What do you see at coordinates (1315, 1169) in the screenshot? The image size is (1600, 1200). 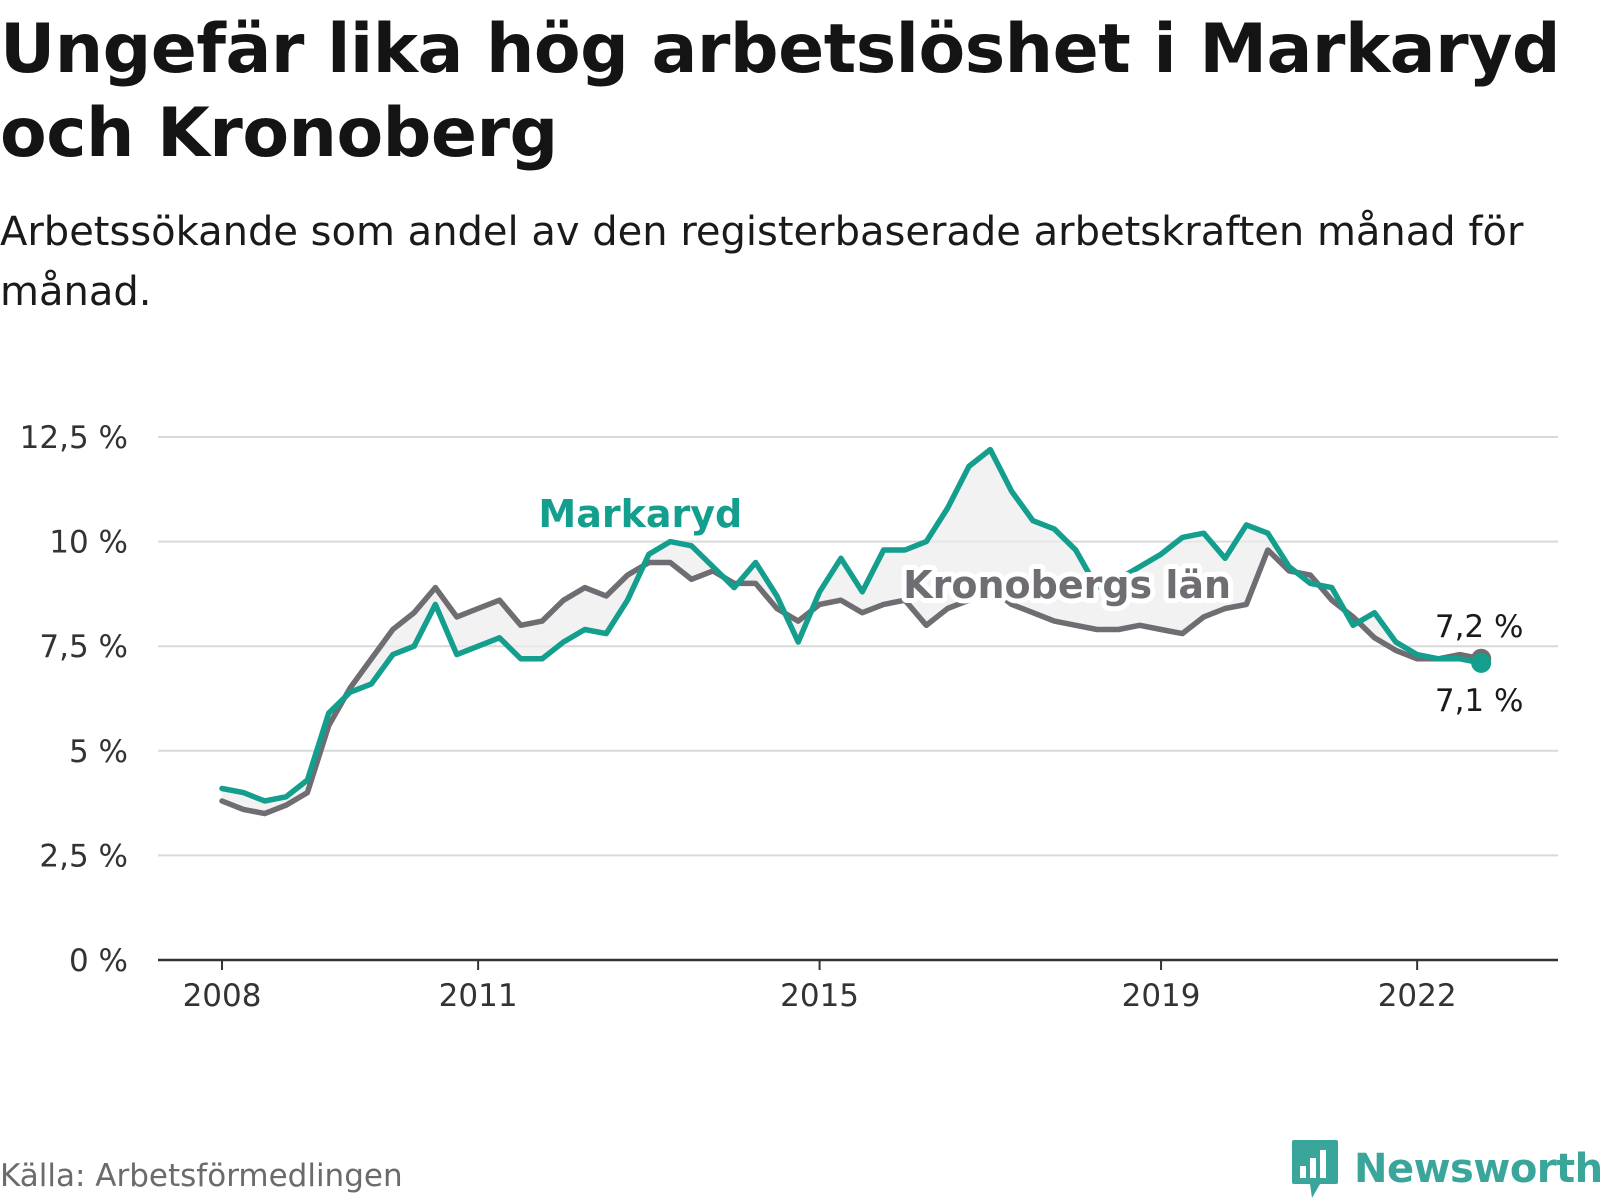 I see `bar-chart-speech-bubble-icon` at bounding box center [1315, 1169].